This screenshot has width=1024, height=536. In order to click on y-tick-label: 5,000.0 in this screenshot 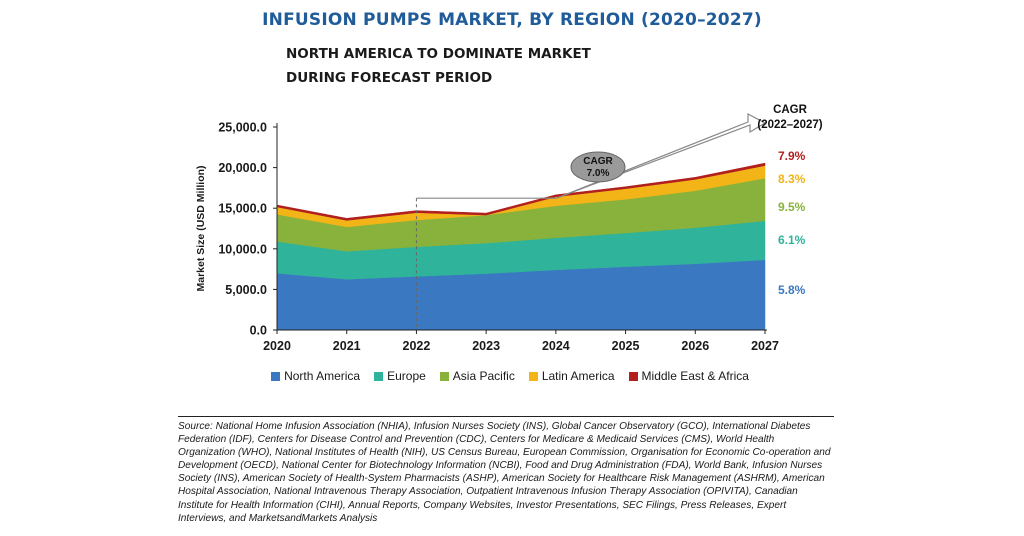, I will do `click(246, 290)`.